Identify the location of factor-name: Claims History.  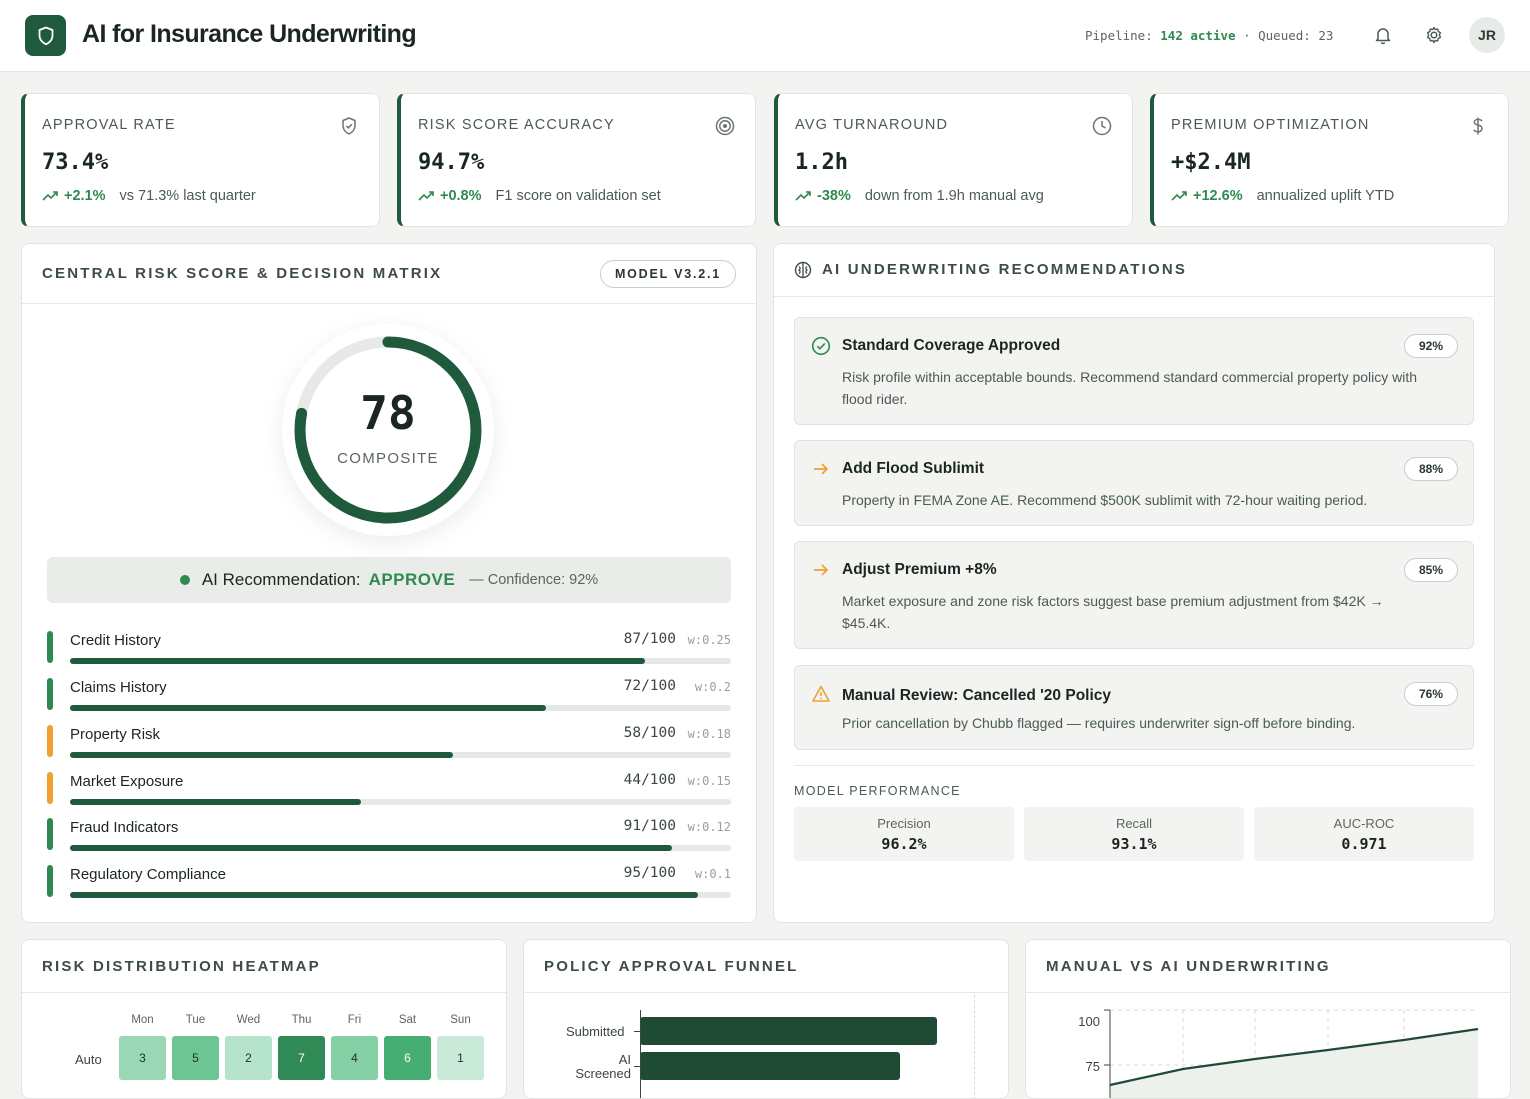
(118, 687).